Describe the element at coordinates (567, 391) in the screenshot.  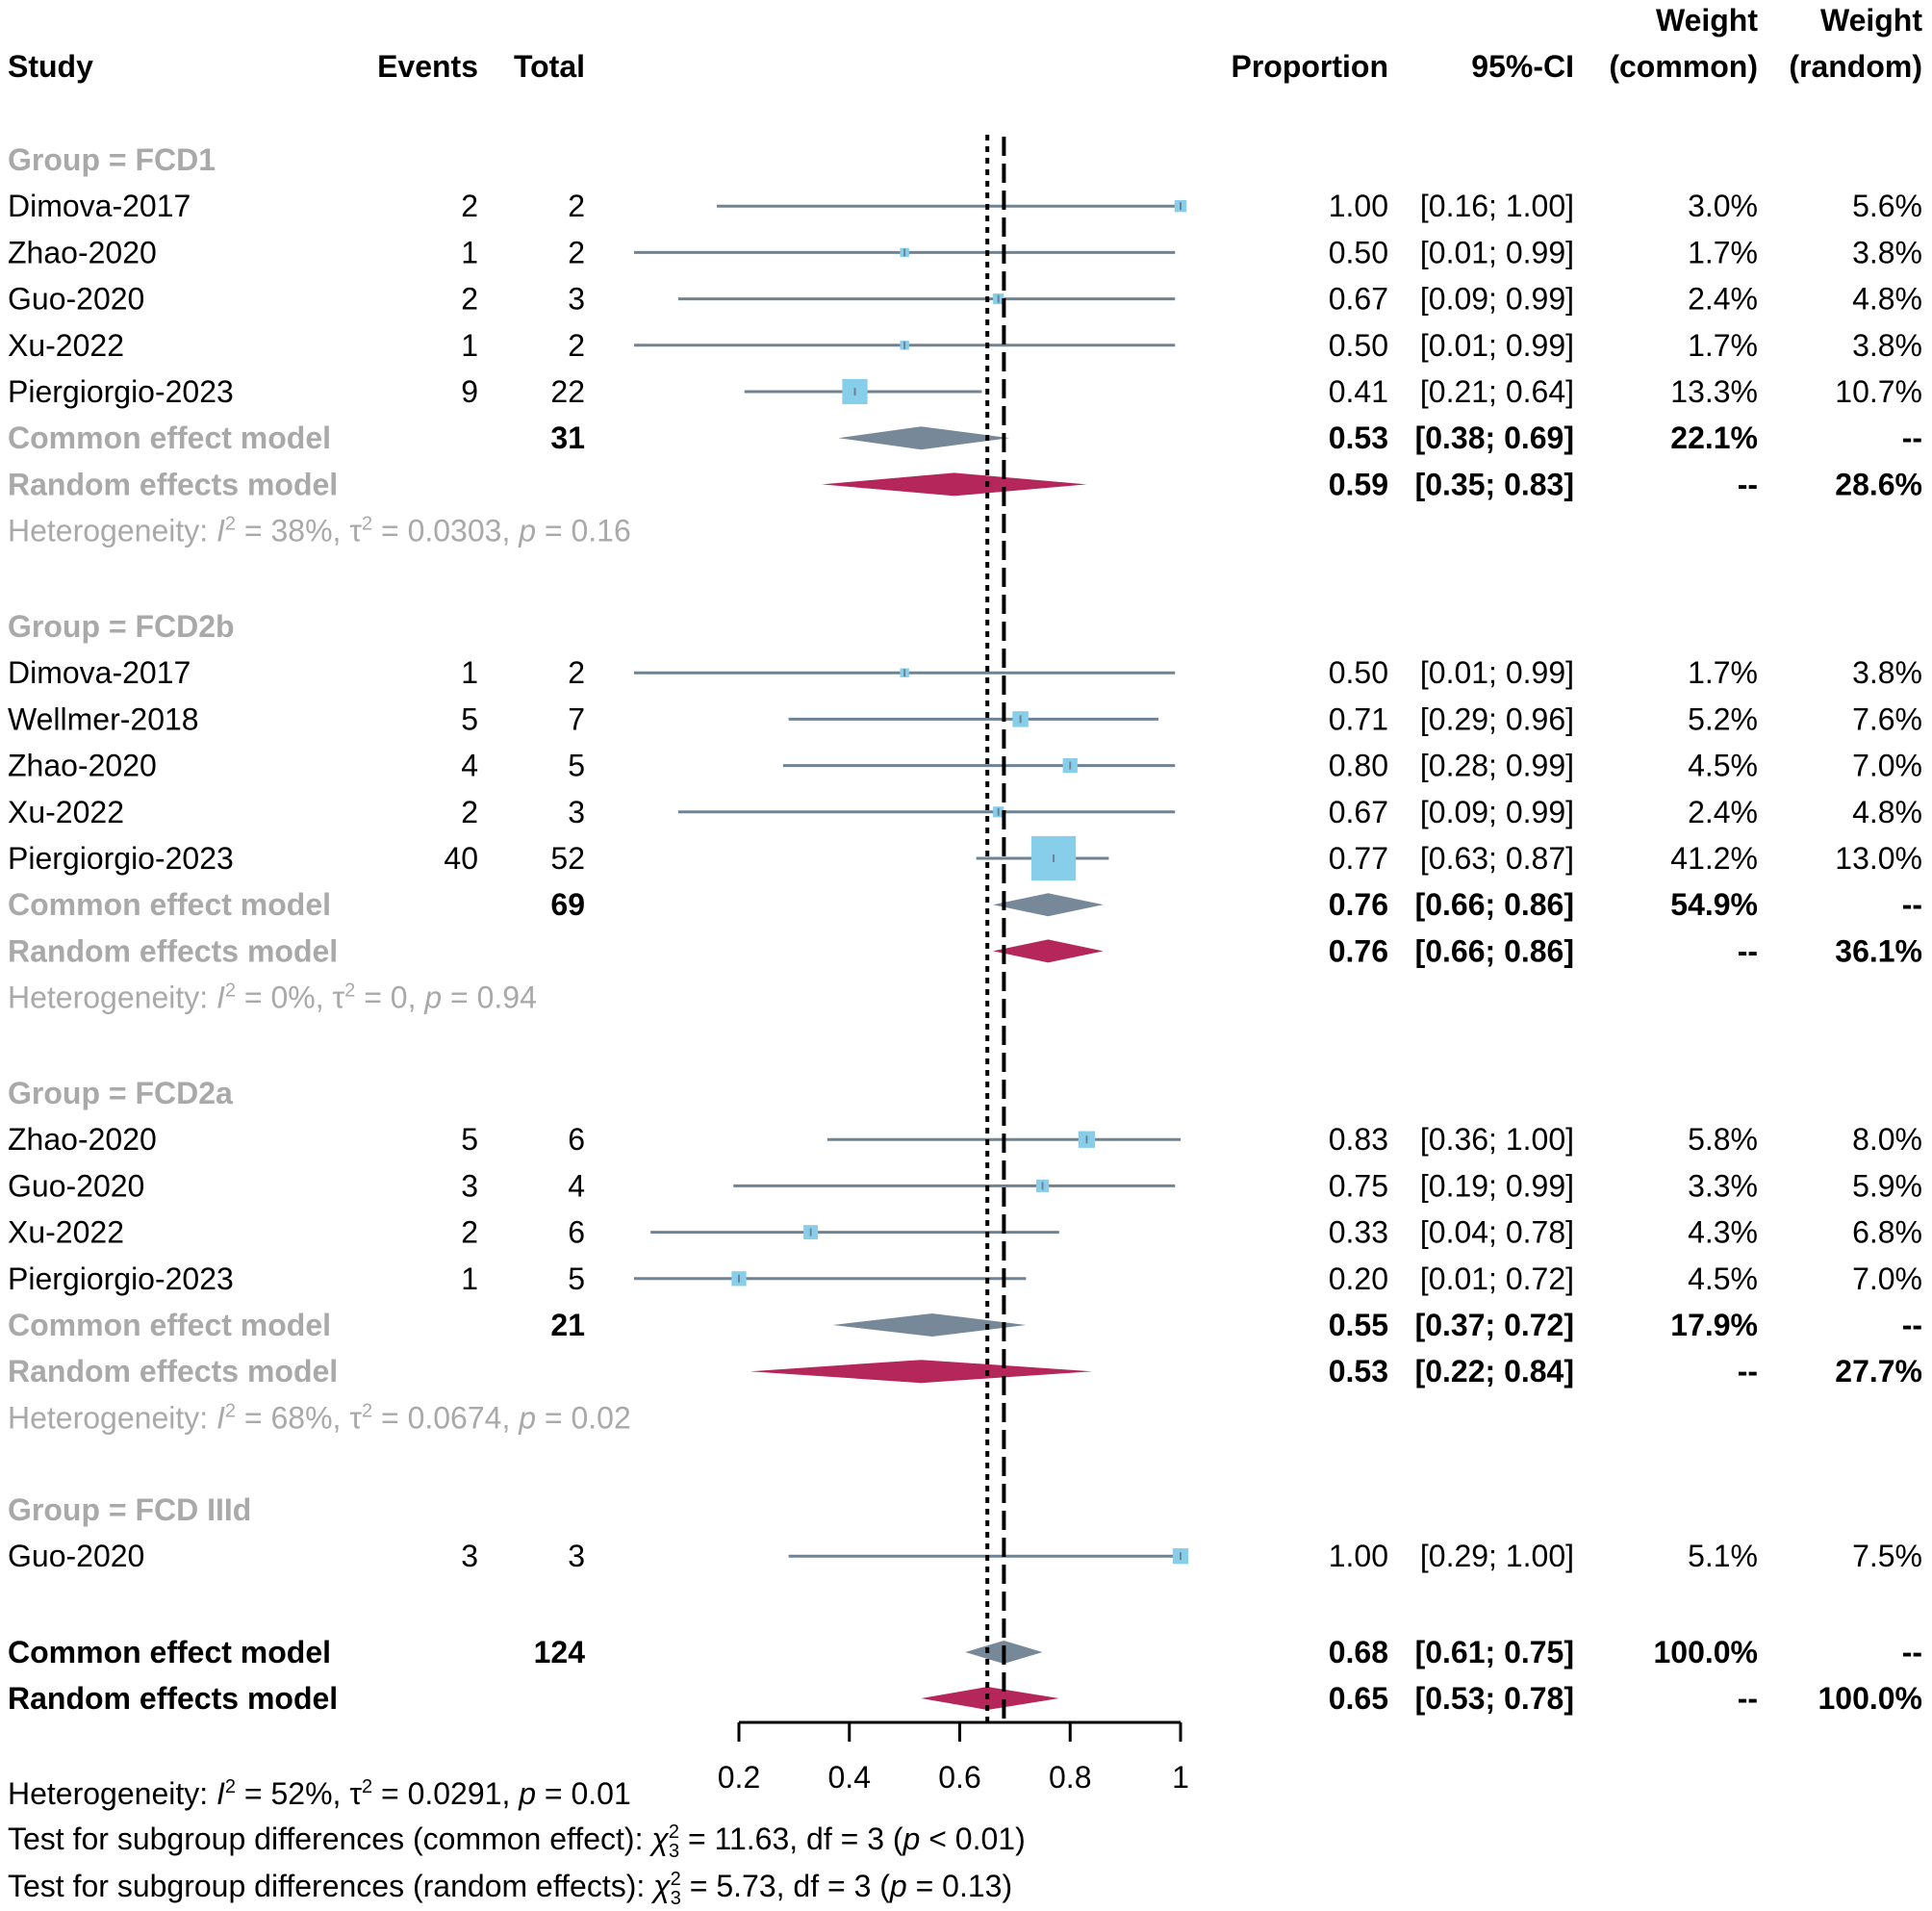
I see `study-total: 22` at that location.